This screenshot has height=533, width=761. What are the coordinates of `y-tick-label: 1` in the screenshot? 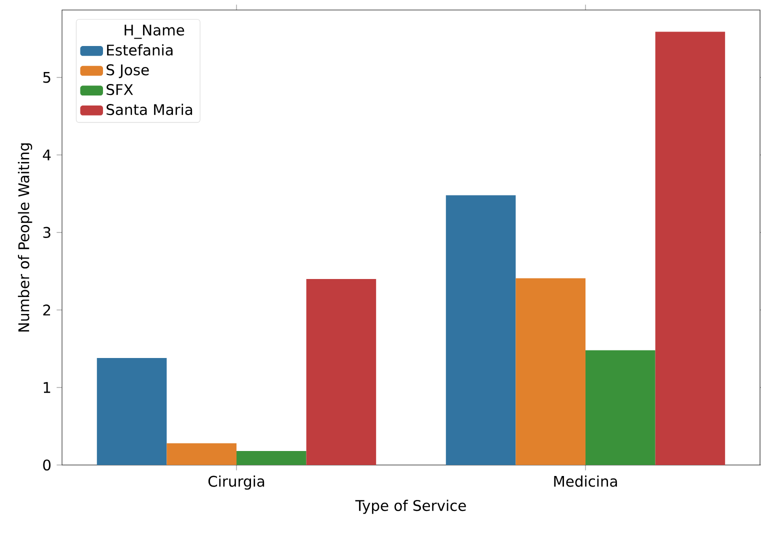 It's located at (47, 387).